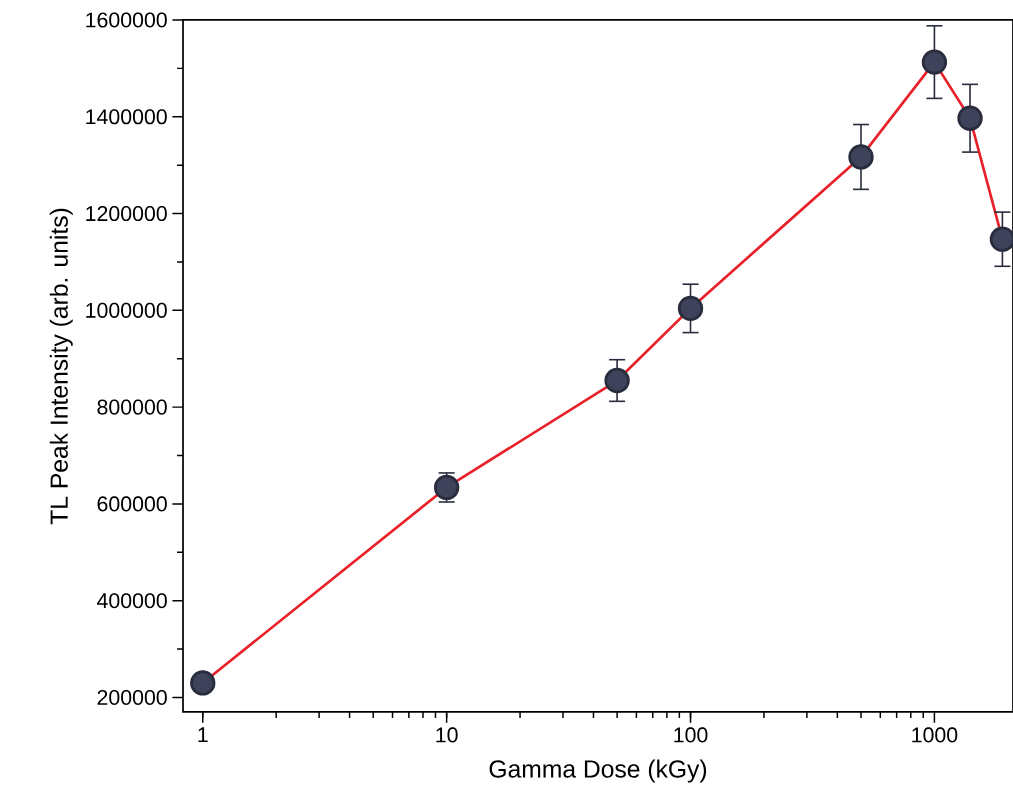  Describe the element at coordinates (126, 310) in the screenshot. I see `y-tick-label: 1000000` at that location.